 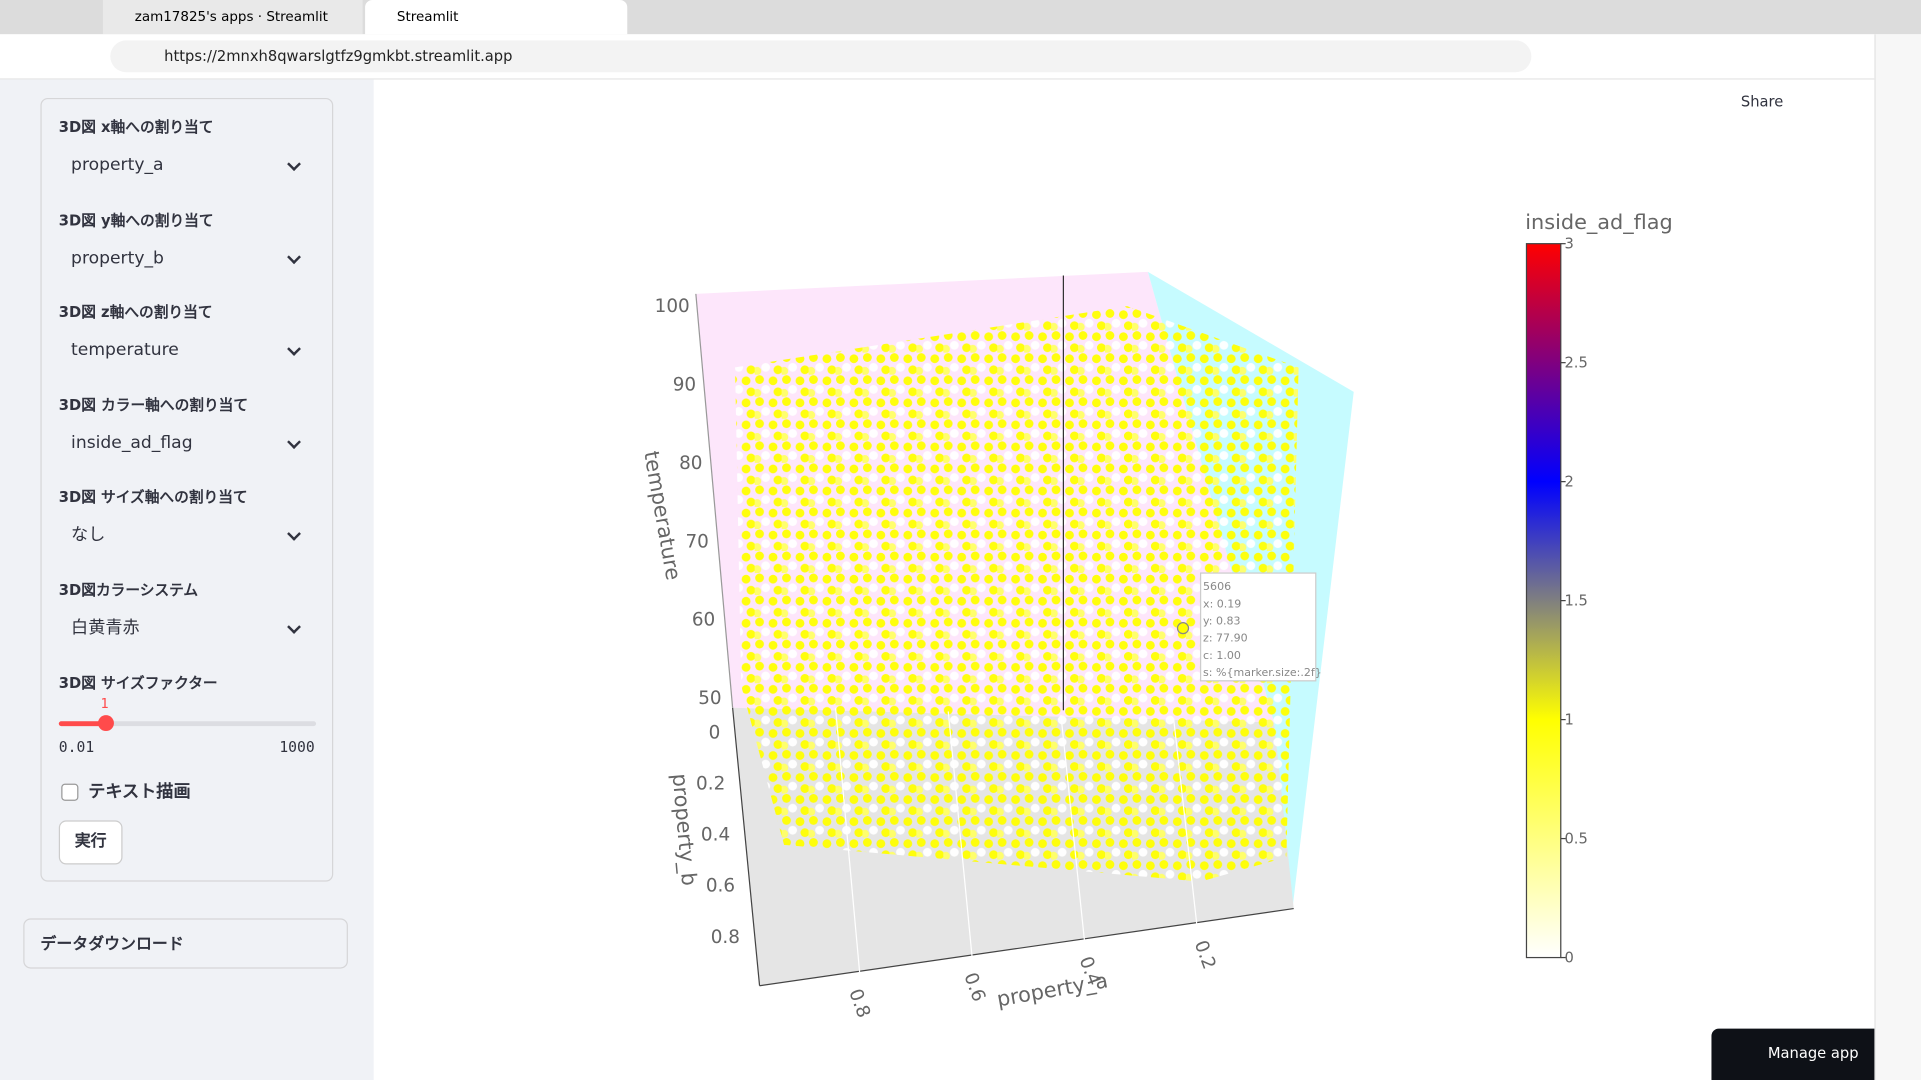 I want to click on share-button: Share, so click(x=1762, y=102).